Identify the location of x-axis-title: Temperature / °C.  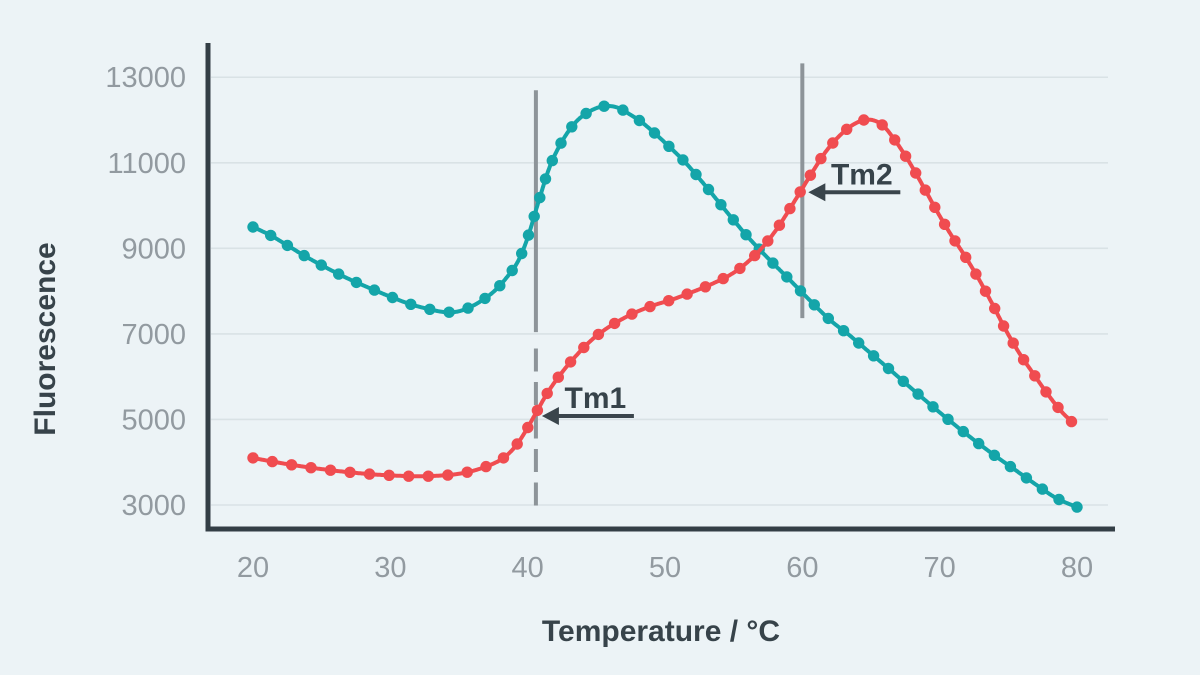
(661, 631).